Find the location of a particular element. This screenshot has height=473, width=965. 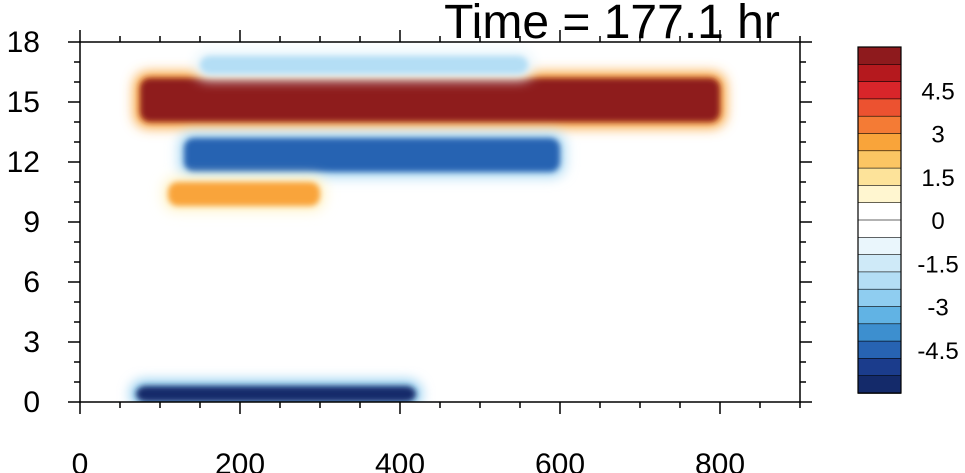

y-tick-label: 12 is located at coordinates (23, 162).